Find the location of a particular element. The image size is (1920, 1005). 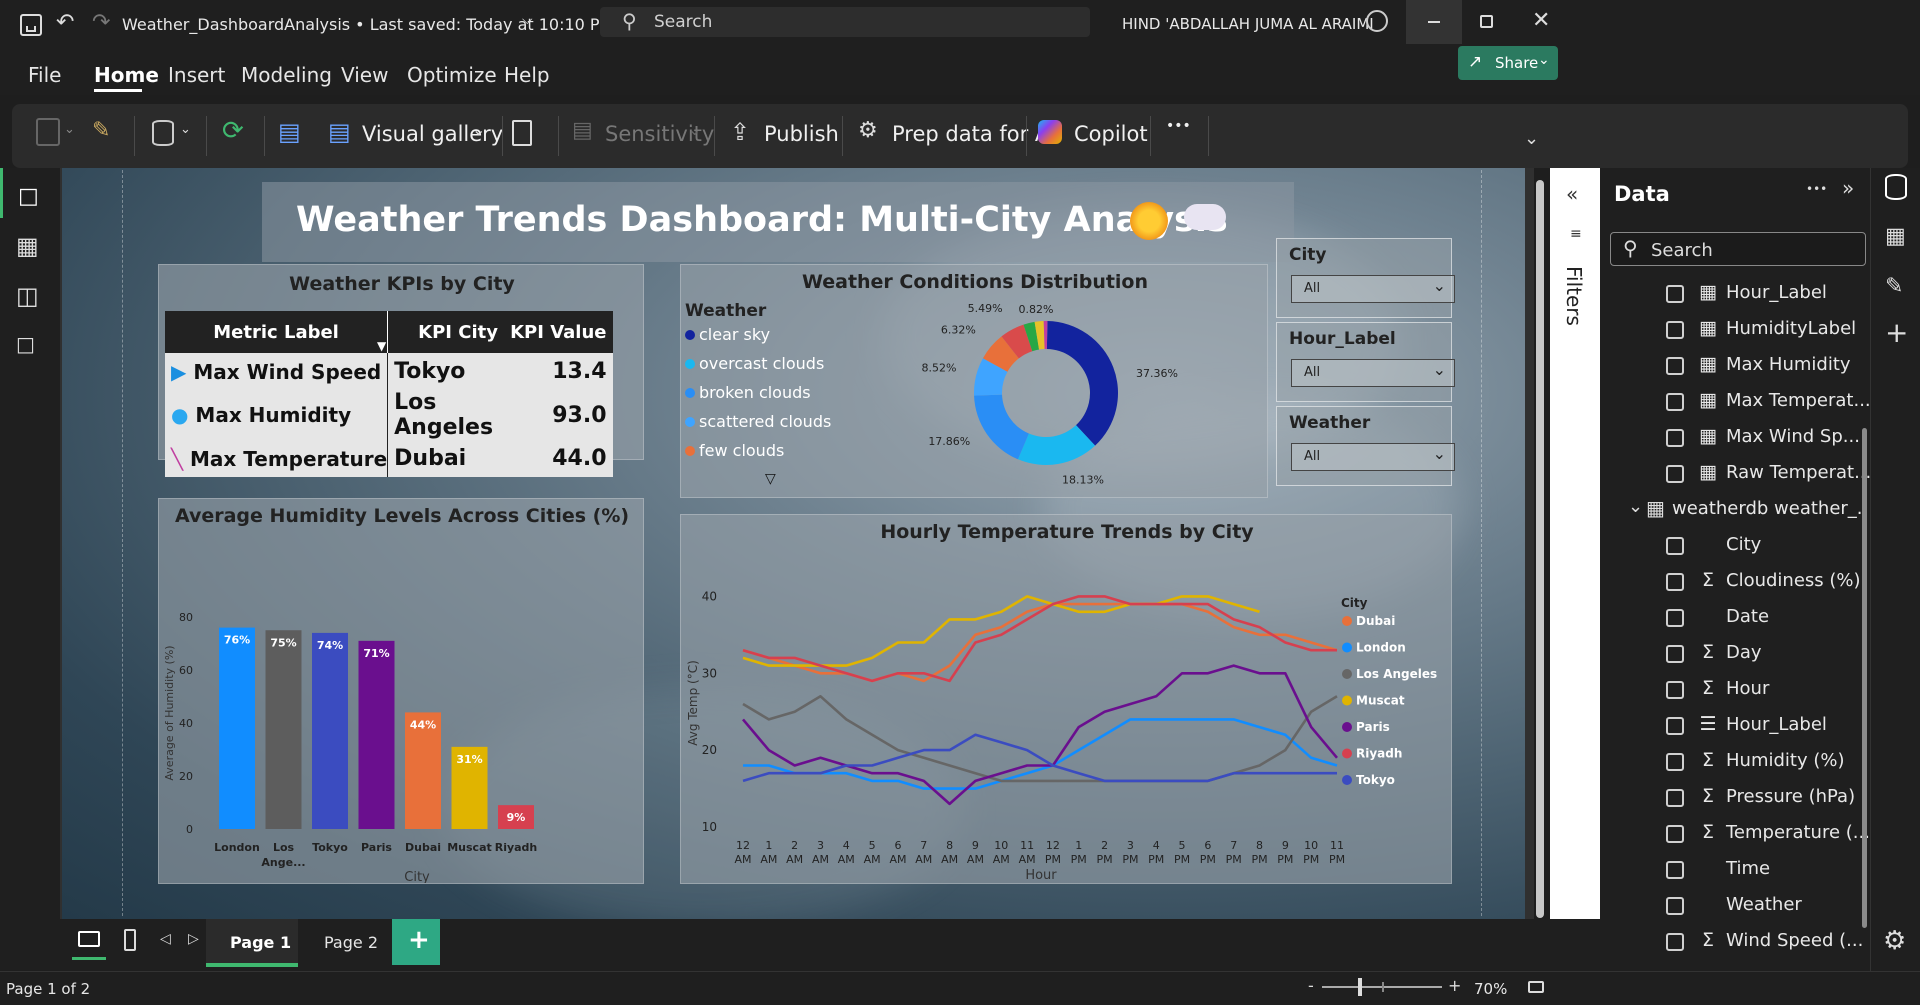

field-item: Weather is located at coordinates (1735, 906).